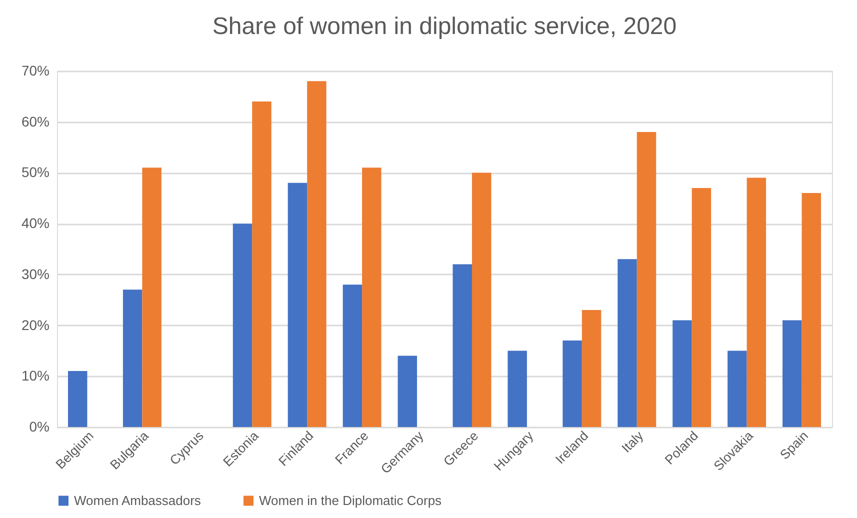  What do you see at coordinates (350, 500) in the screenshot?
I see `legend-label: Women in the Diplomatic Corps` at bounding box center [350, 500].